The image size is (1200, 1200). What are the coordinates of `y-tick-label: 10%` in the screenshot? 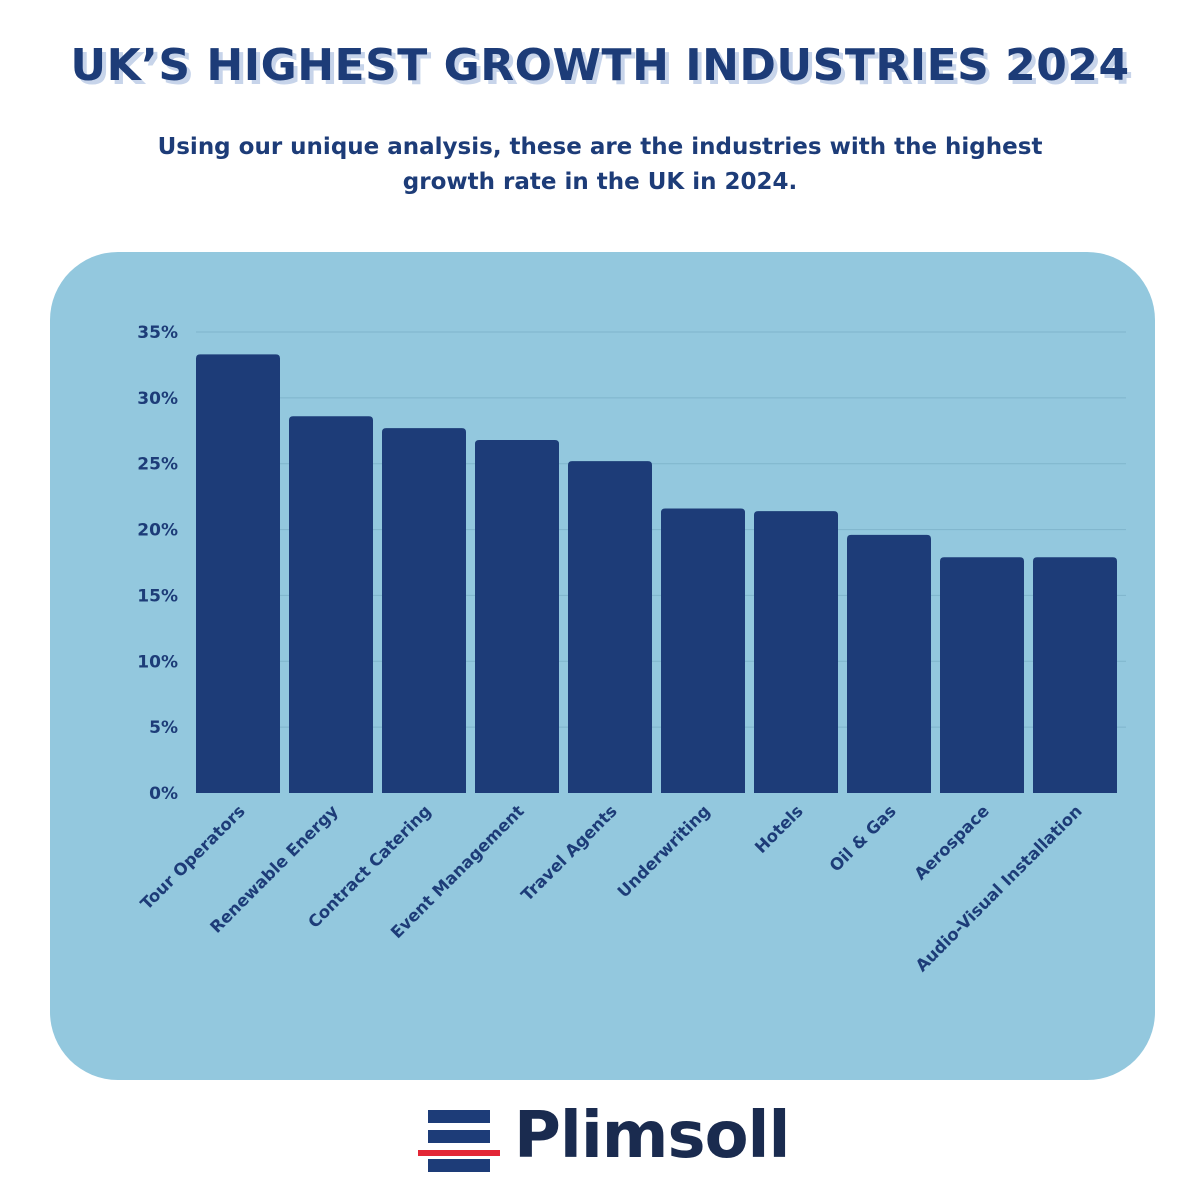 It's located at (157, 662).